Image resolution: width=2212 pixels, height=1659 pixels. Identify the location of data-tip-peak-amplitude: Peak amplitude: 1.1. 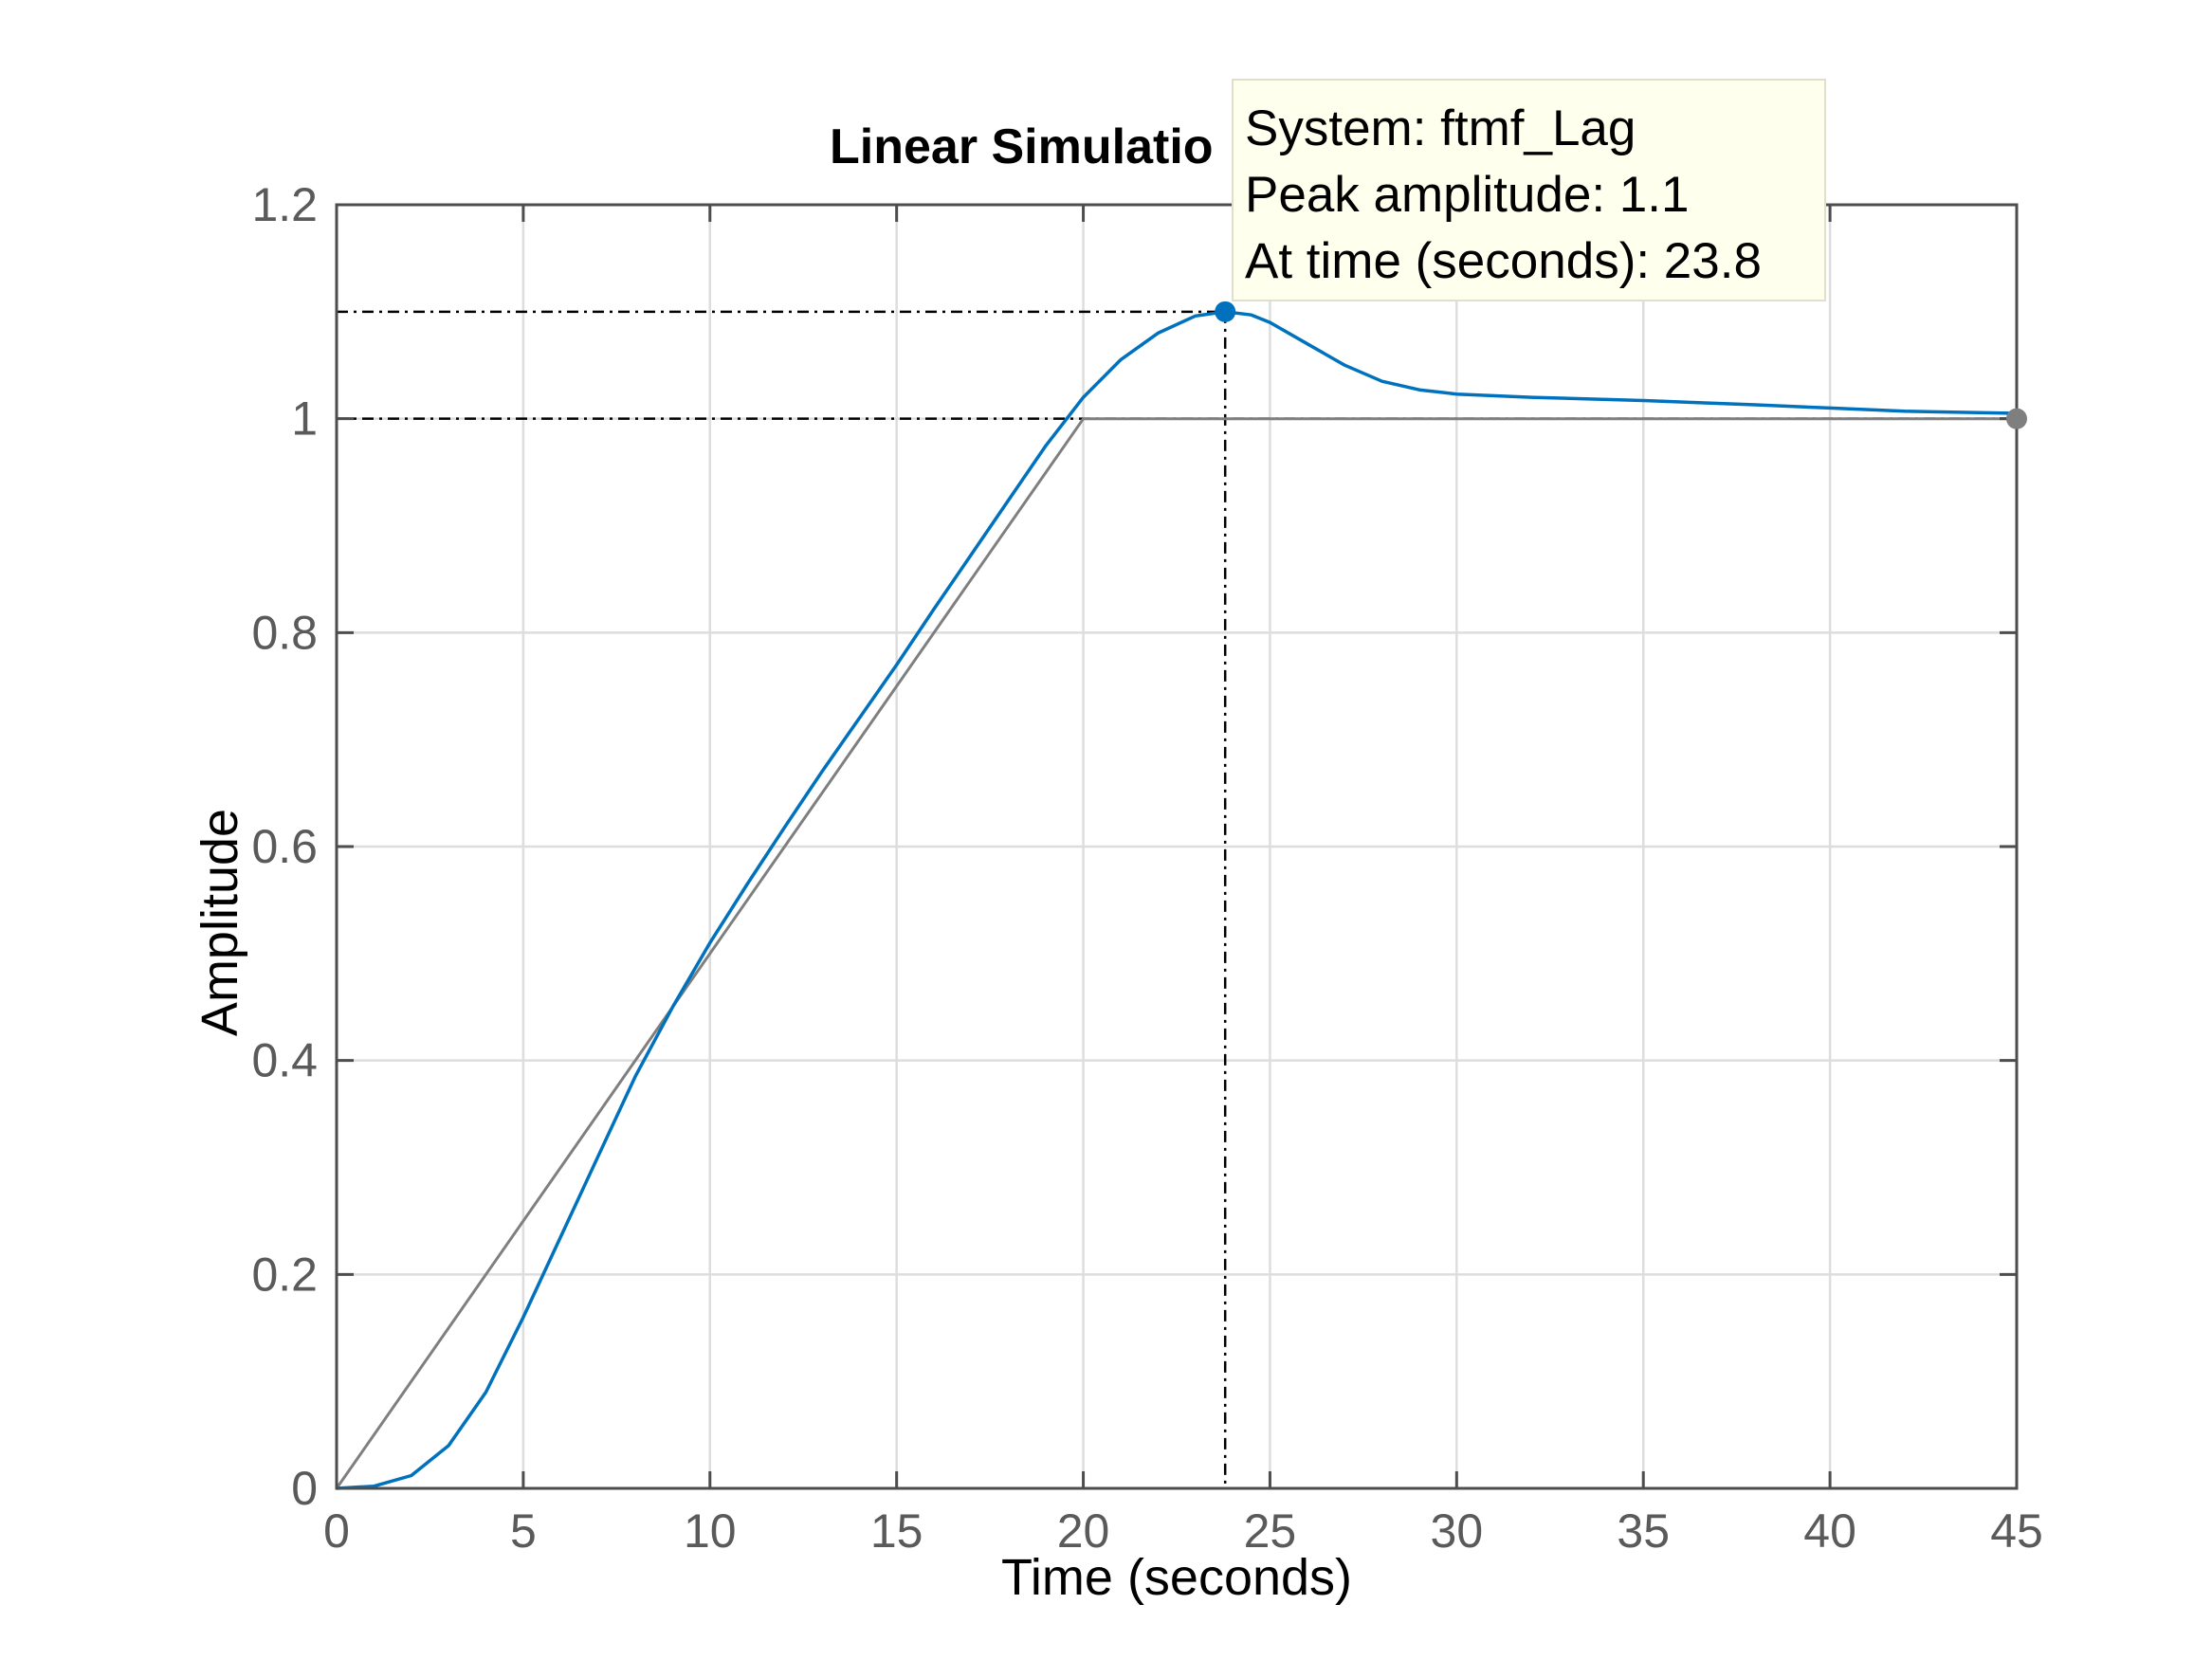
(1467, 195).